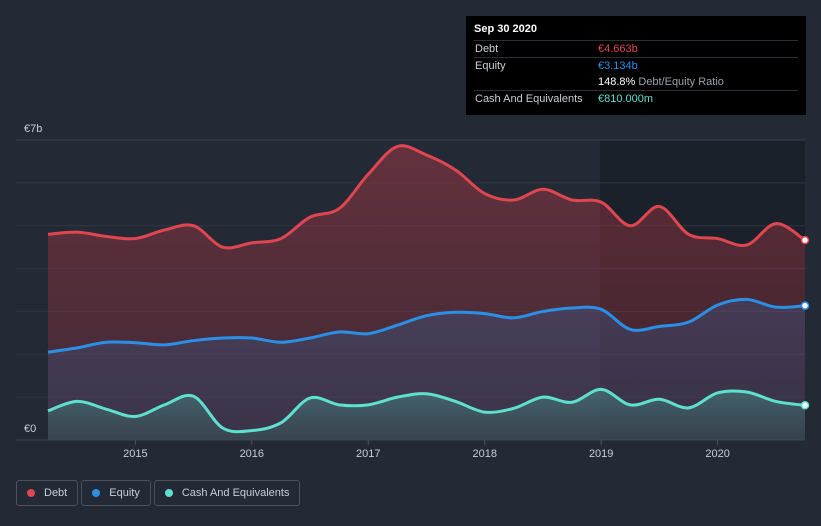  What do you see at coordinates (56, 493) in the screenshot?
I see `legend-debt-label: Debt` at bounding box center [56, 493].